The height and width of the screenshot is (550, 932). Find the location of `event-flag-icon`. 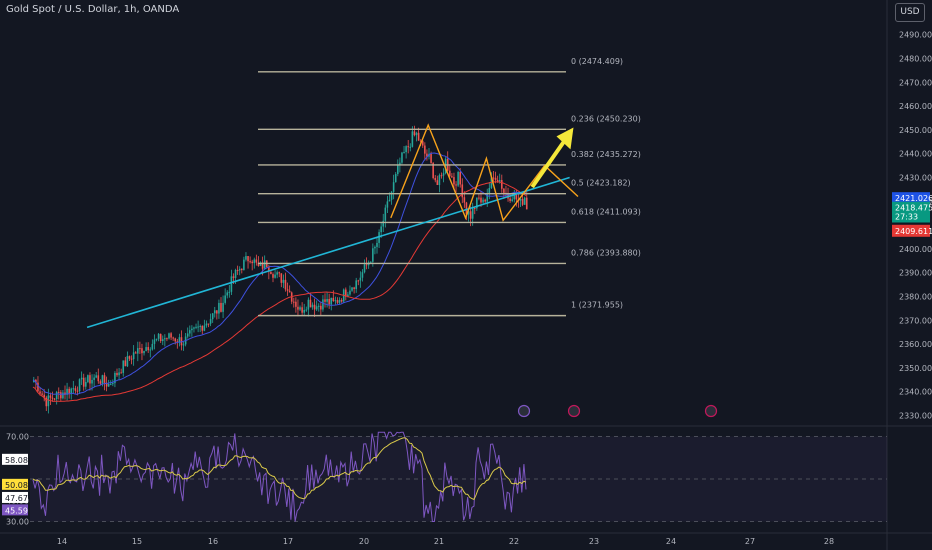

event-flag-icon is located at coordinates (574, 411).